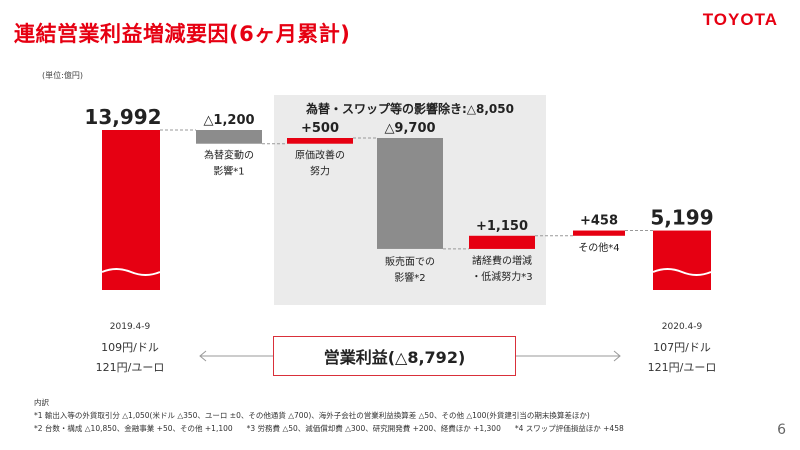 The image size is (800, 450). What do you see at coordinates (229, 155) in the screenshot?
I see `category-label: 為替変動の` at bounding box center [229, 155].